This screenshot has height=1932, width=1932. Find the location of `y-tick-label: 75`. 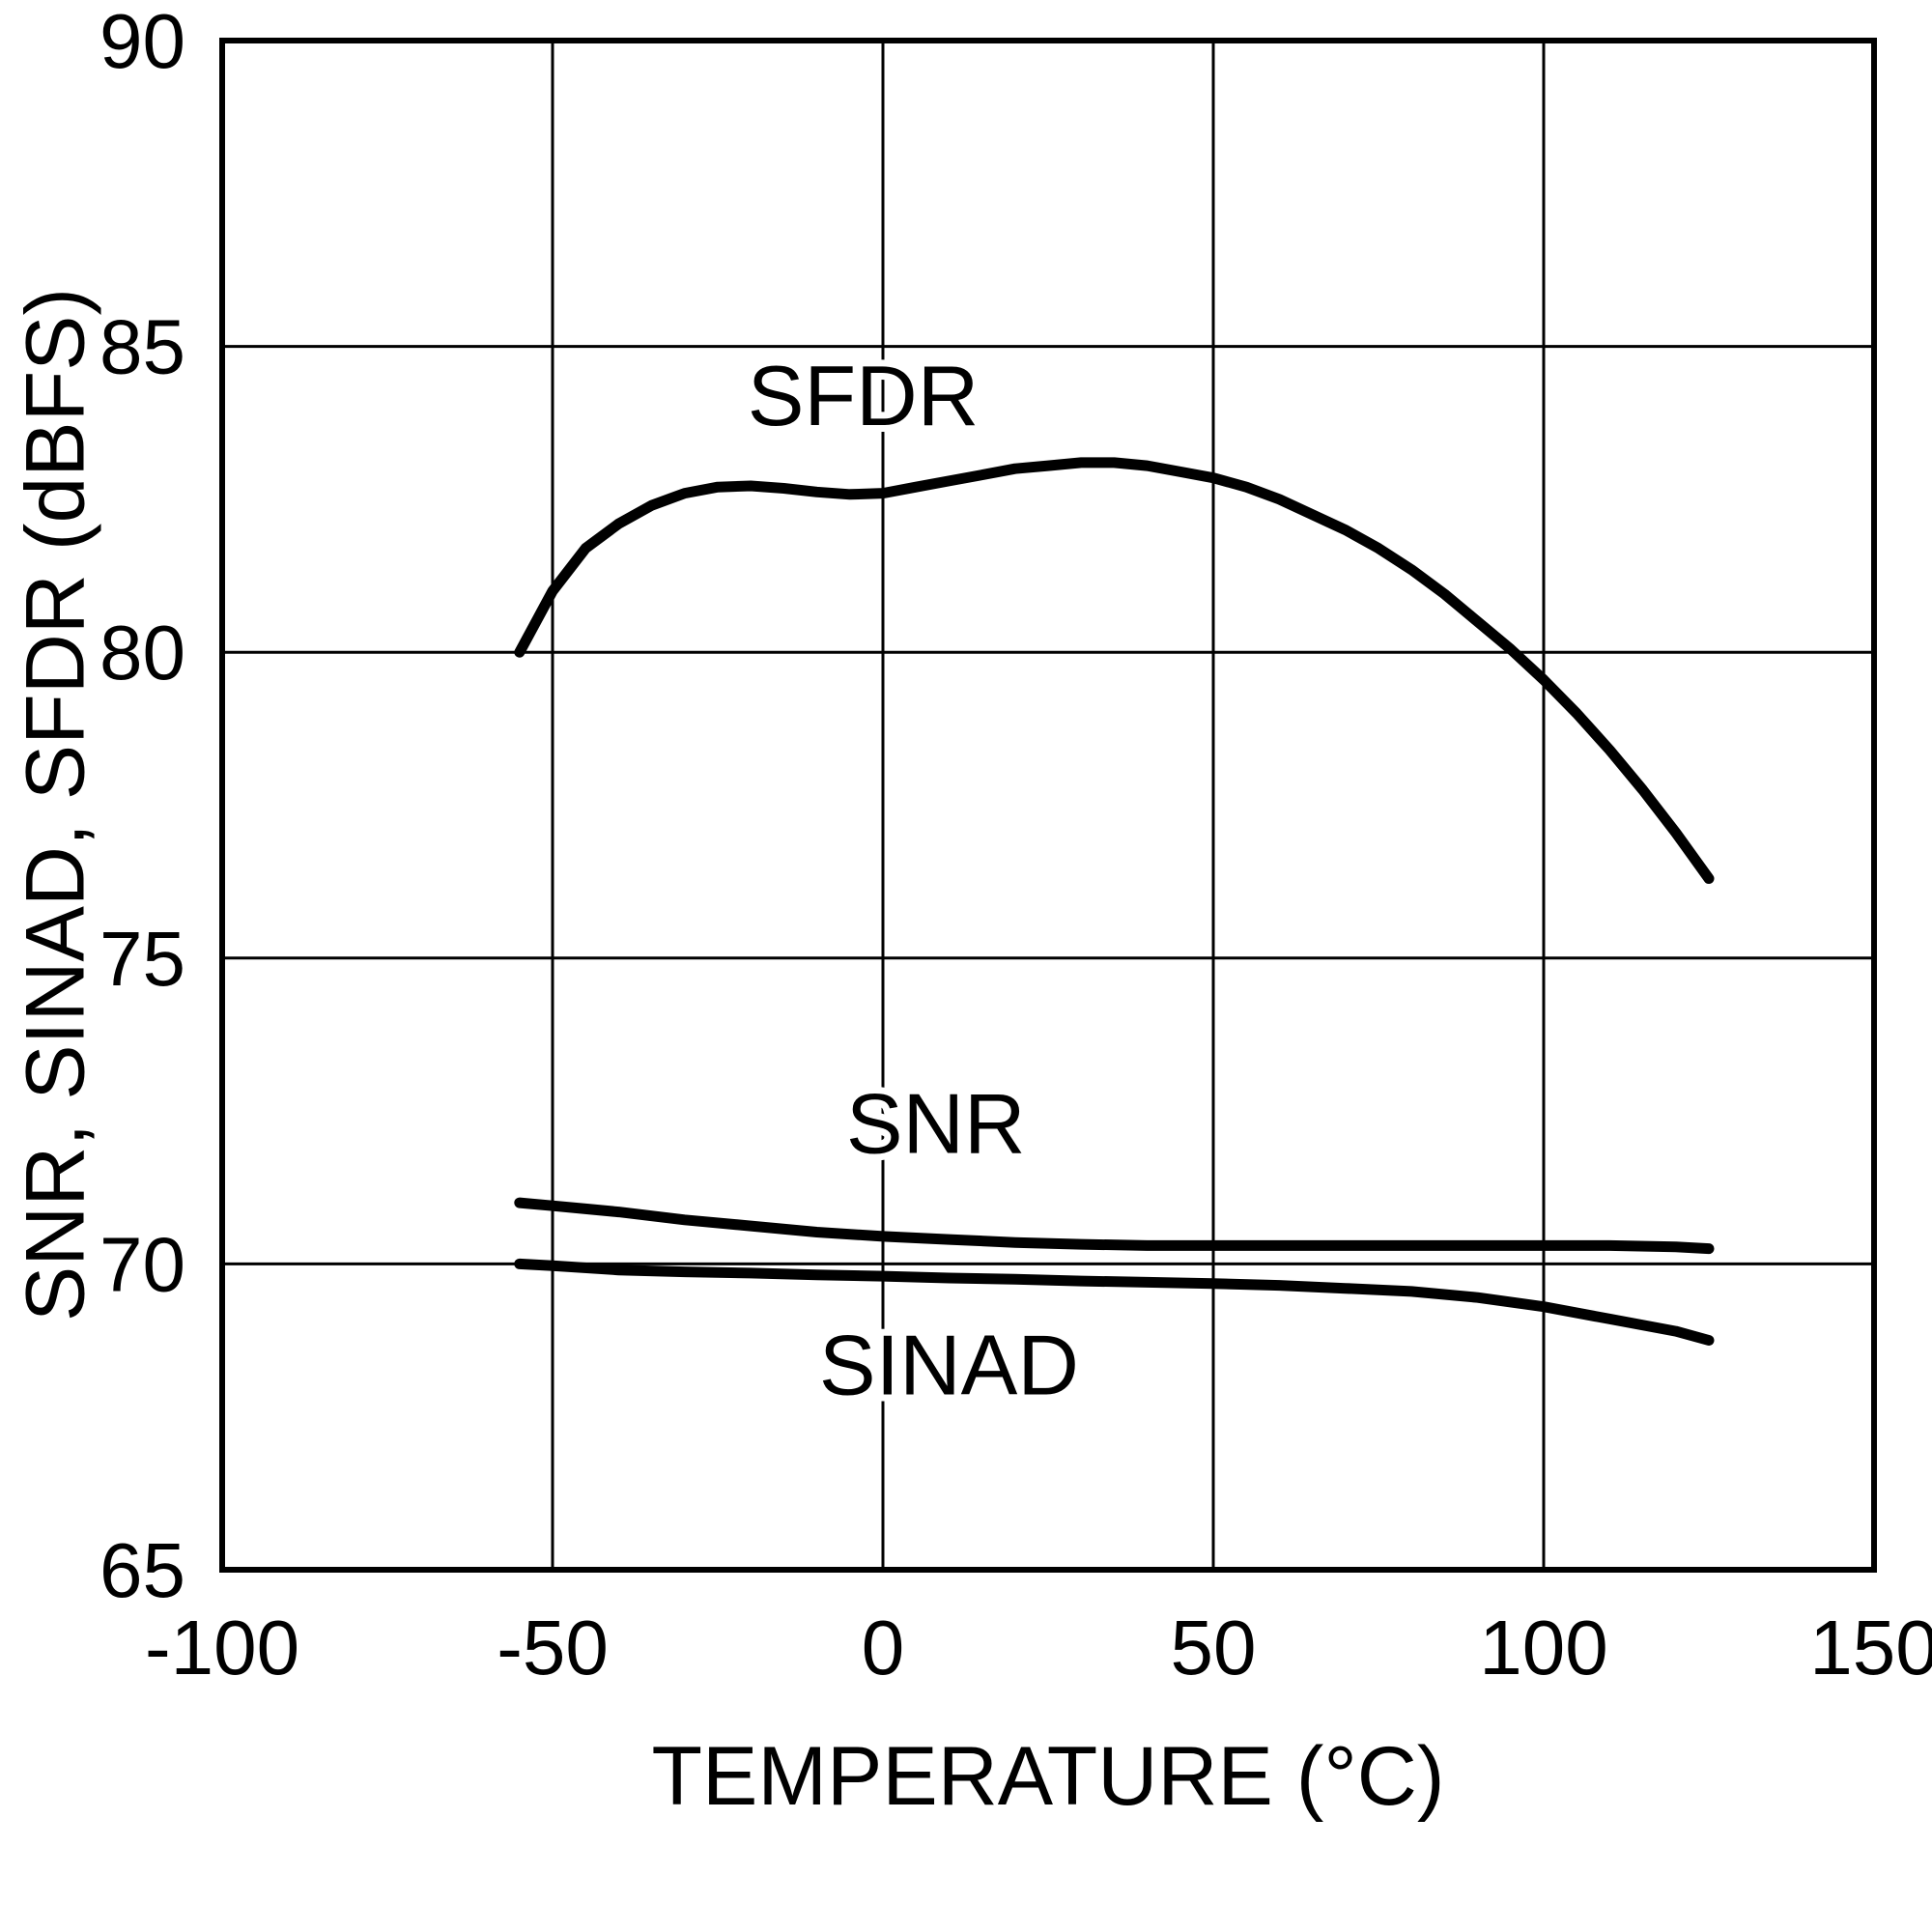

y-tick-label: 75 is located at coordinates (142, 959).